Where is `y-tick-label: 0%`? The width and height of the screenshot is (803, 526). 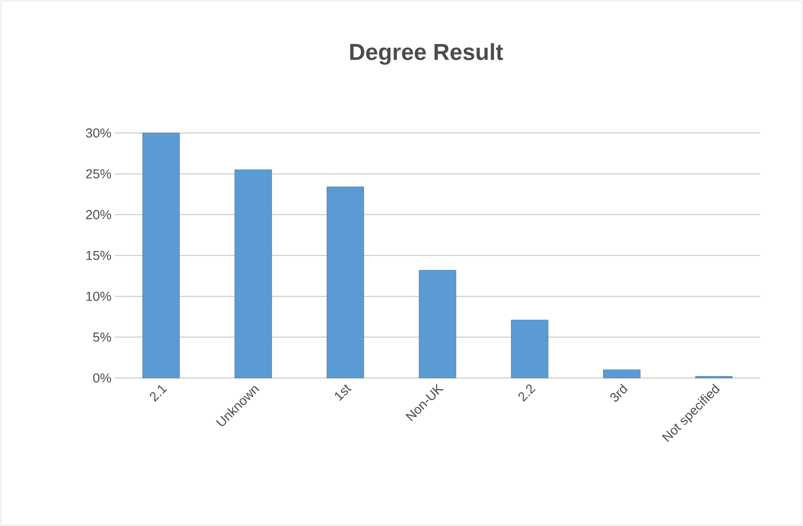
y-tick-label: 0% is located at coordinates (102, 378).